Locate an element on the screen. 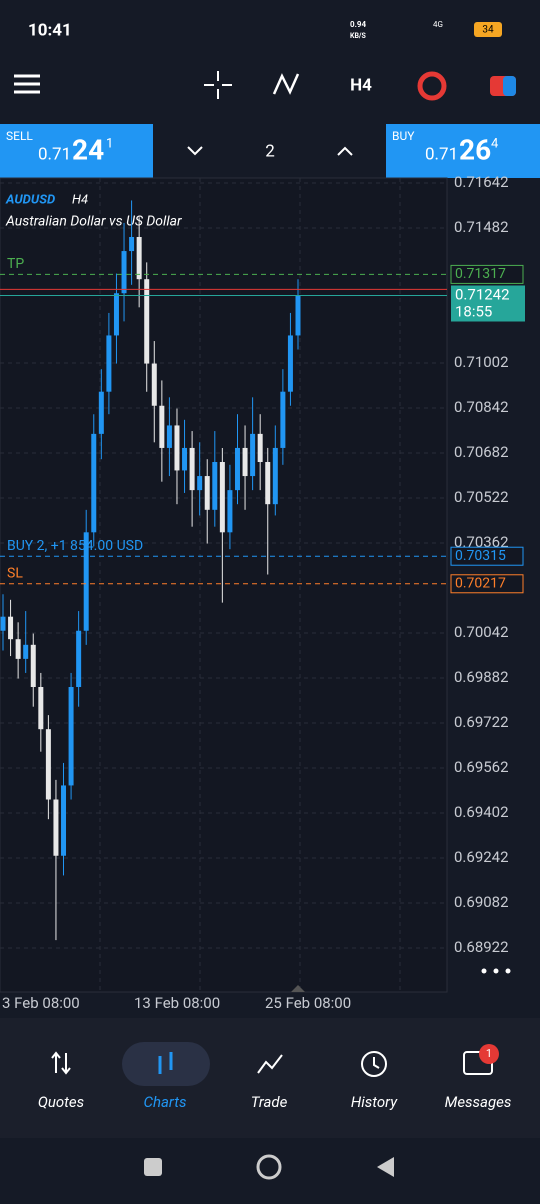  sell-button is located at coordinates (76, 151).